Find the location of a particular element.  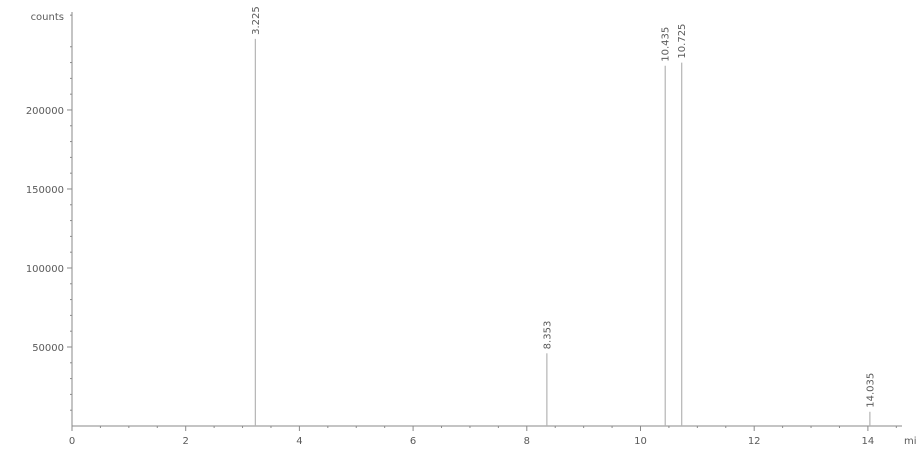

y-tick-label: 200000 is located at coordinates (45, 111).